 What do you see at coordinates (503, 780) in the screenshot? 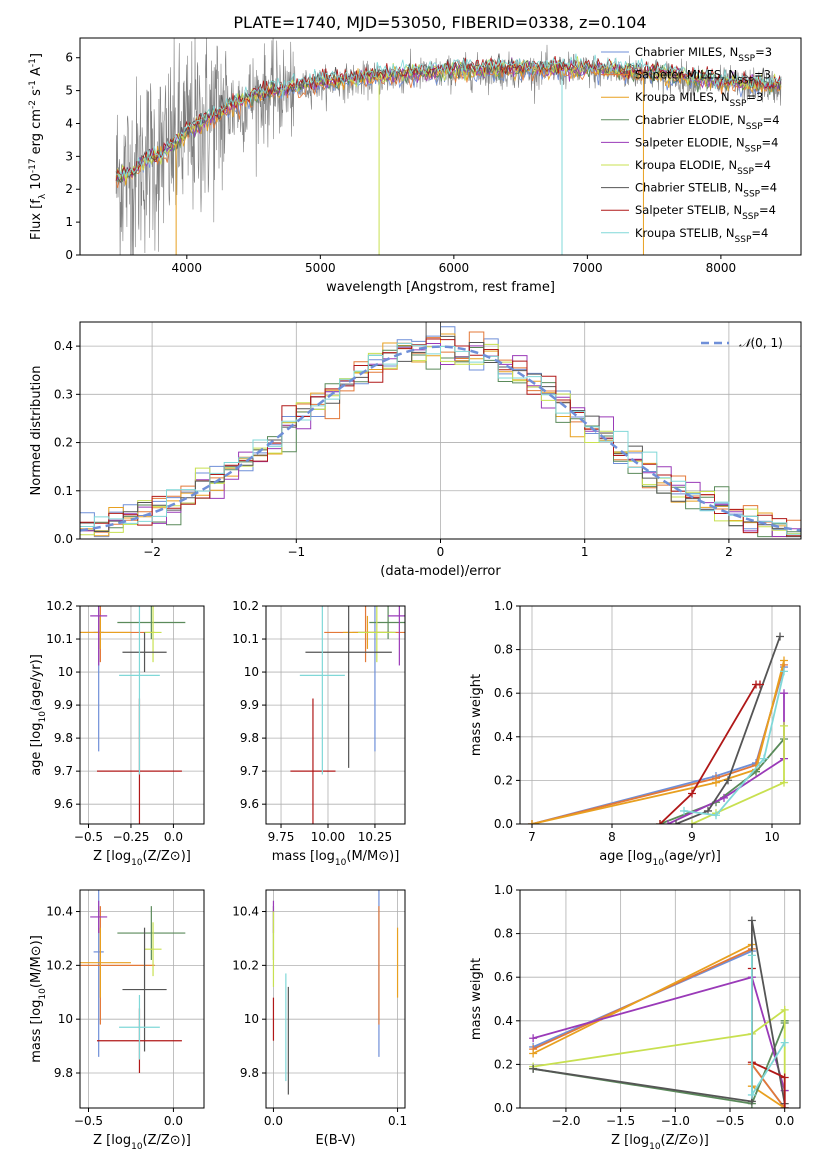
I see `y-tick-label: 0.2` at bounding box center [503, 780].